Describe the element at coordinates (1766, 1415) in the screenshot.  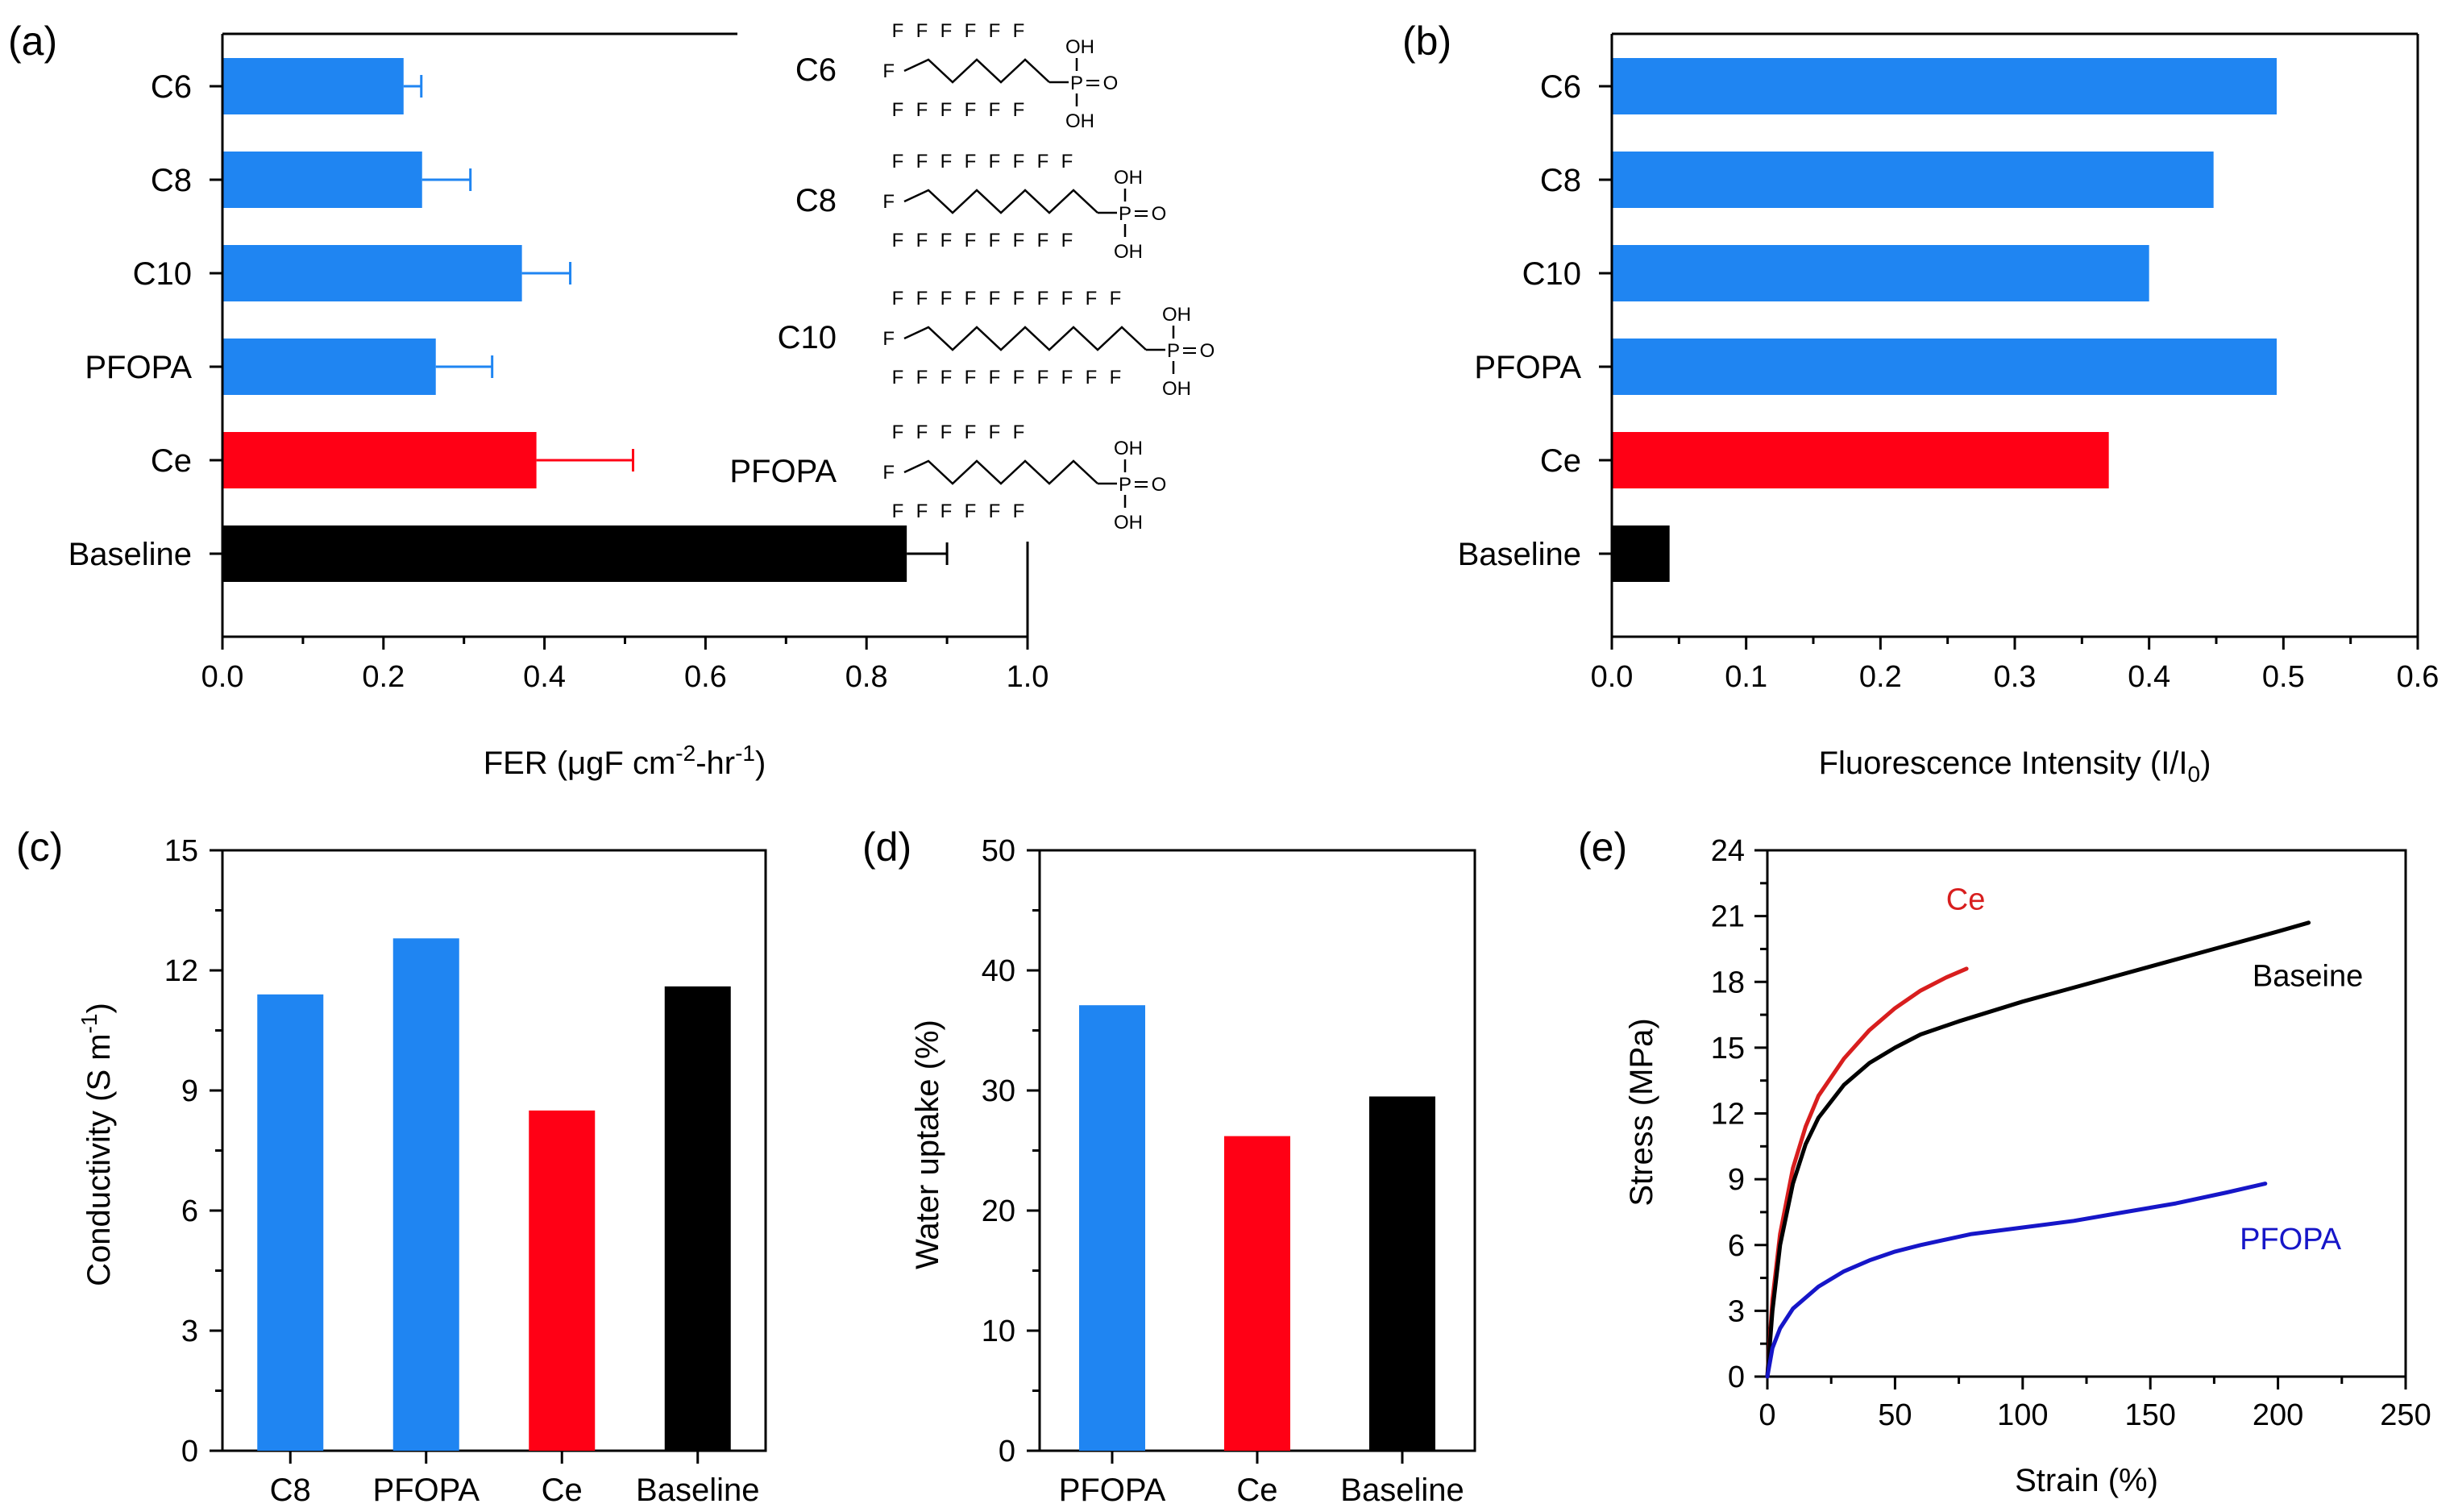
I see `x-tick-label: 0` at that location.